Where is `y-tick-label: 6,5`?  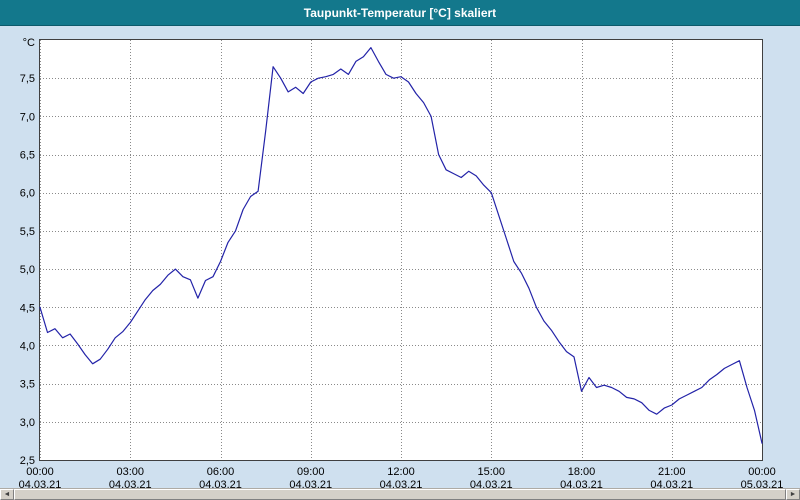
y-tick-label: 6,5 is located at coordinates (27, 156).